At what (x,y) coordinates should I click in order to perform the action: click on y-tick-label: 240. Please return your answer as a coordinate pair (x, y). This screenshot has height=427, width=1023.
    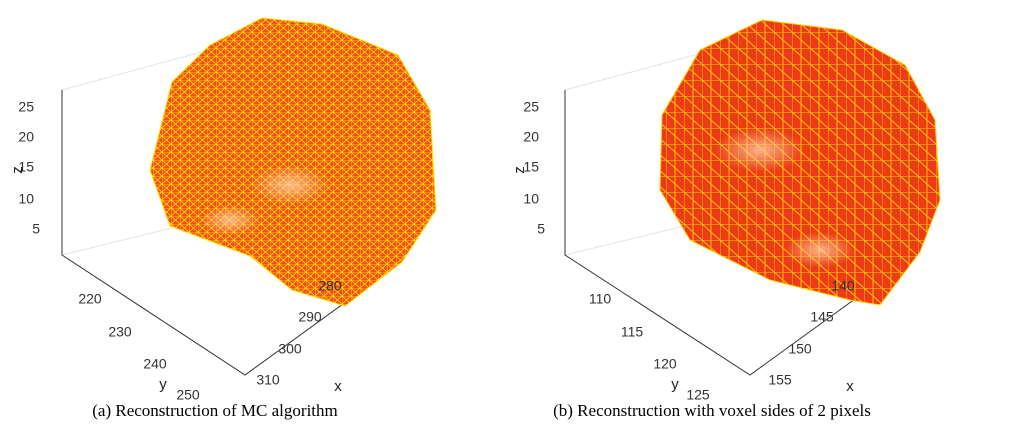
    Looking at the image, I should click on (155, 364).